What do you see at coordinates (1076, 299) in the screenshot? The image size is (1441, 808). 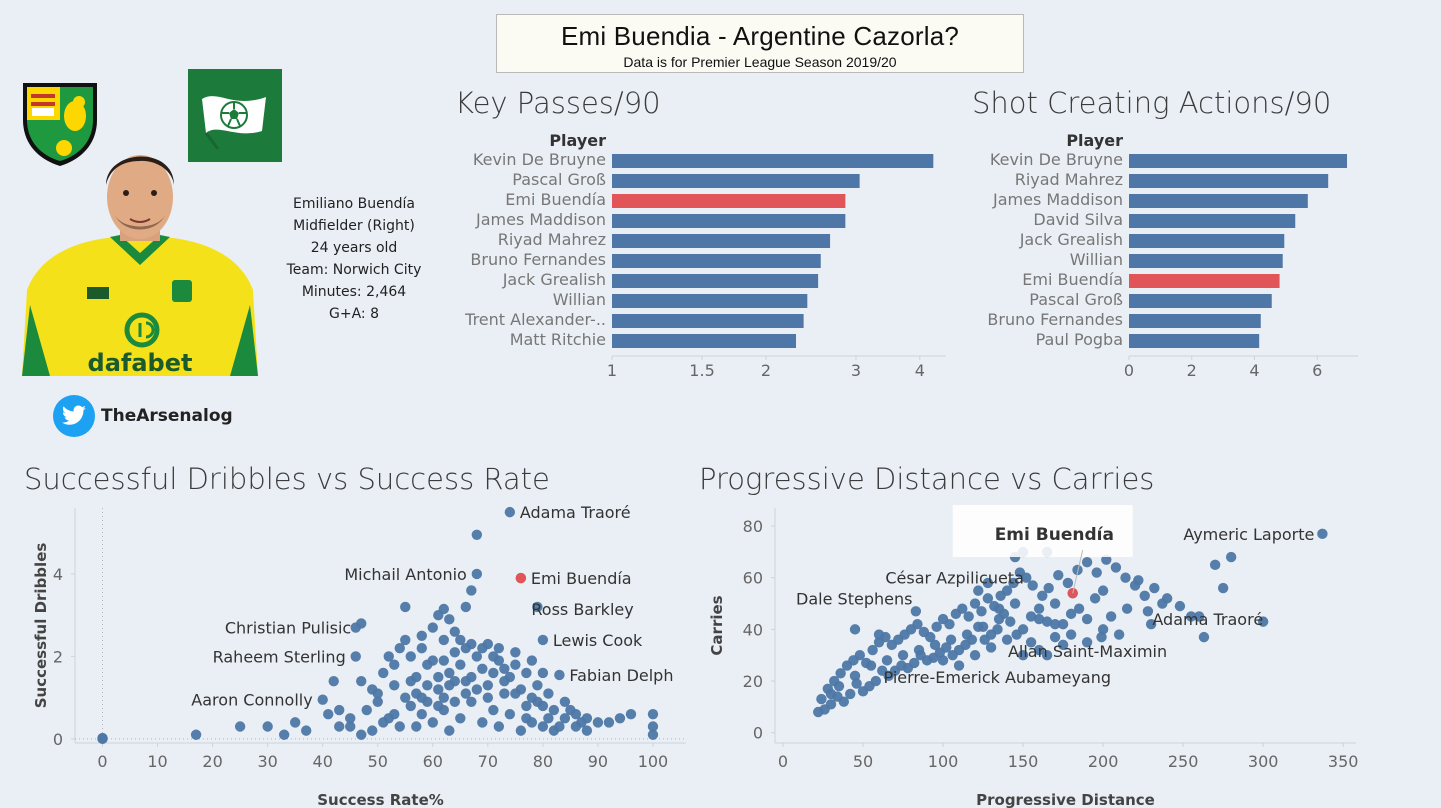 I see `bar-label: Pascal Groß` at bounding box center [1076, 299].